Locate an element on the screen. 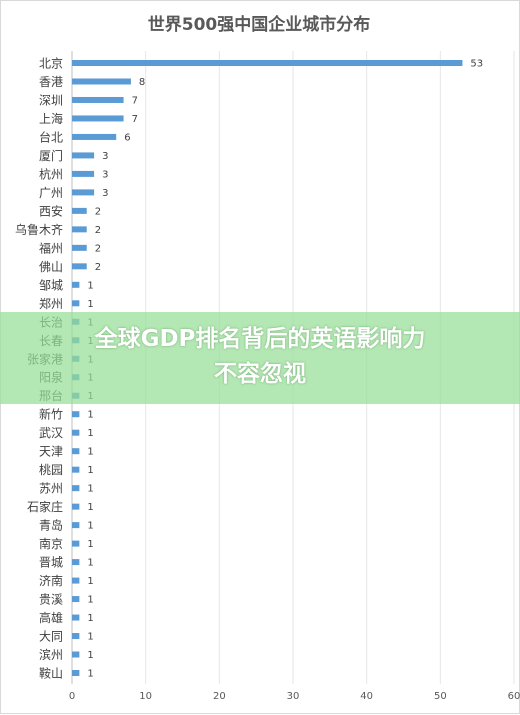 The height and width of the screenshot is (715, 520). category-label: 新竹 is located at coordinates (51, 414).